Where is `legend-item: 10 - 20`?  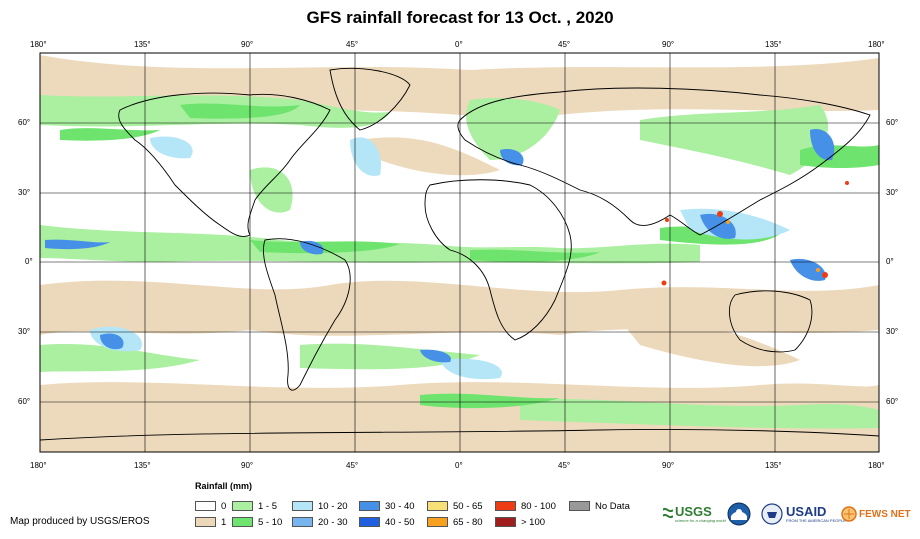
legend-item: 10 - 20 is located at coordinates (320, 506).